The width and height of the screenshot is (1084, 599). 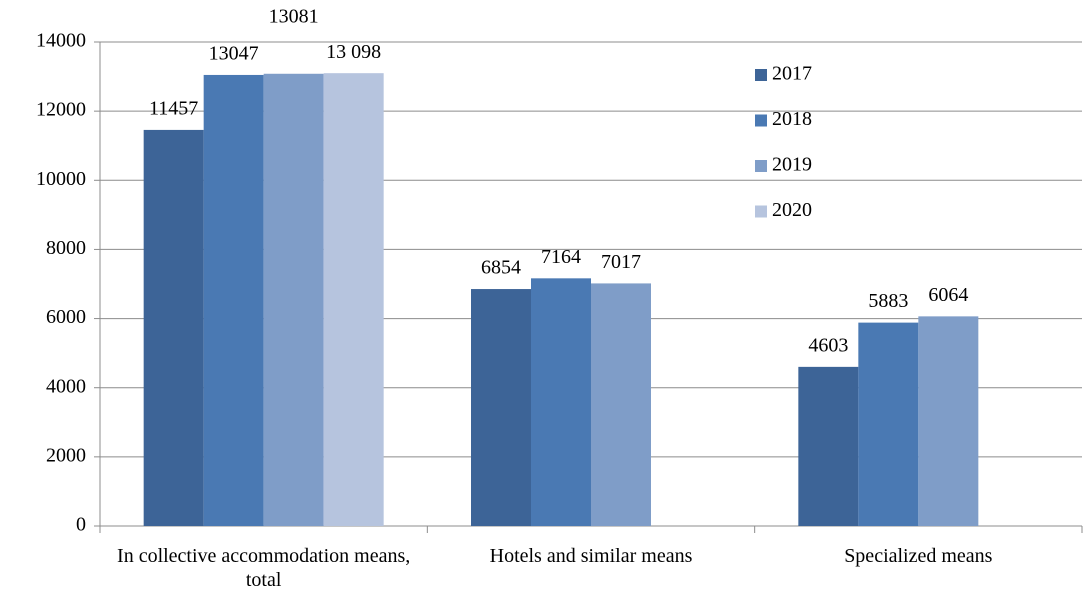 What do you see at coordinates (264, 568) in the screenshot?
I see `x-tick-label: In collective accommodation means, total` at bounding box center [264, 568].